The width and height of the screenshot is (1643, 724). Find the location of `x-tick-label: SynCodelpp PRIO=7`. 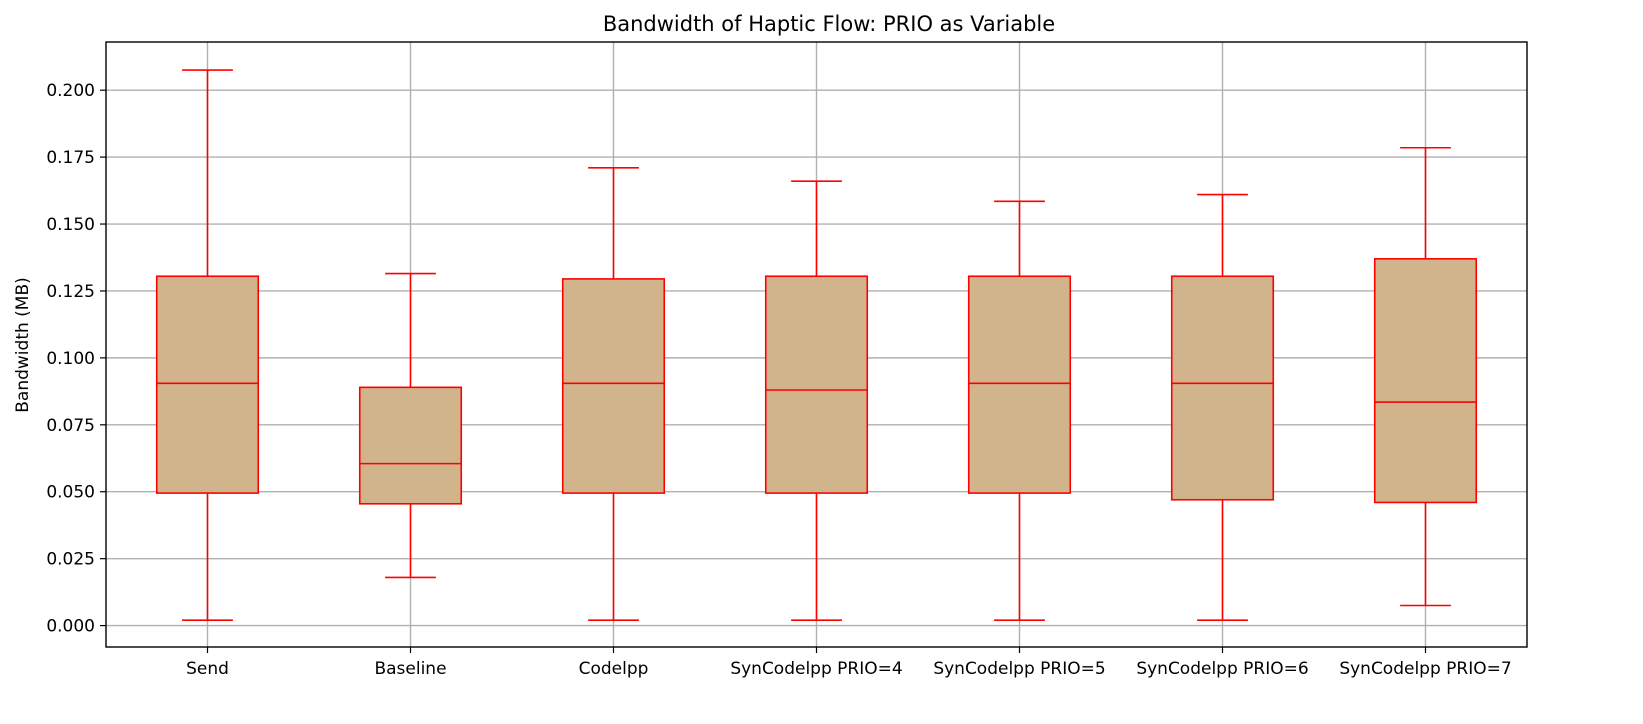

x-tick-label: SynCodelpp PRIO=7 is located at coordinates (1425, 669).